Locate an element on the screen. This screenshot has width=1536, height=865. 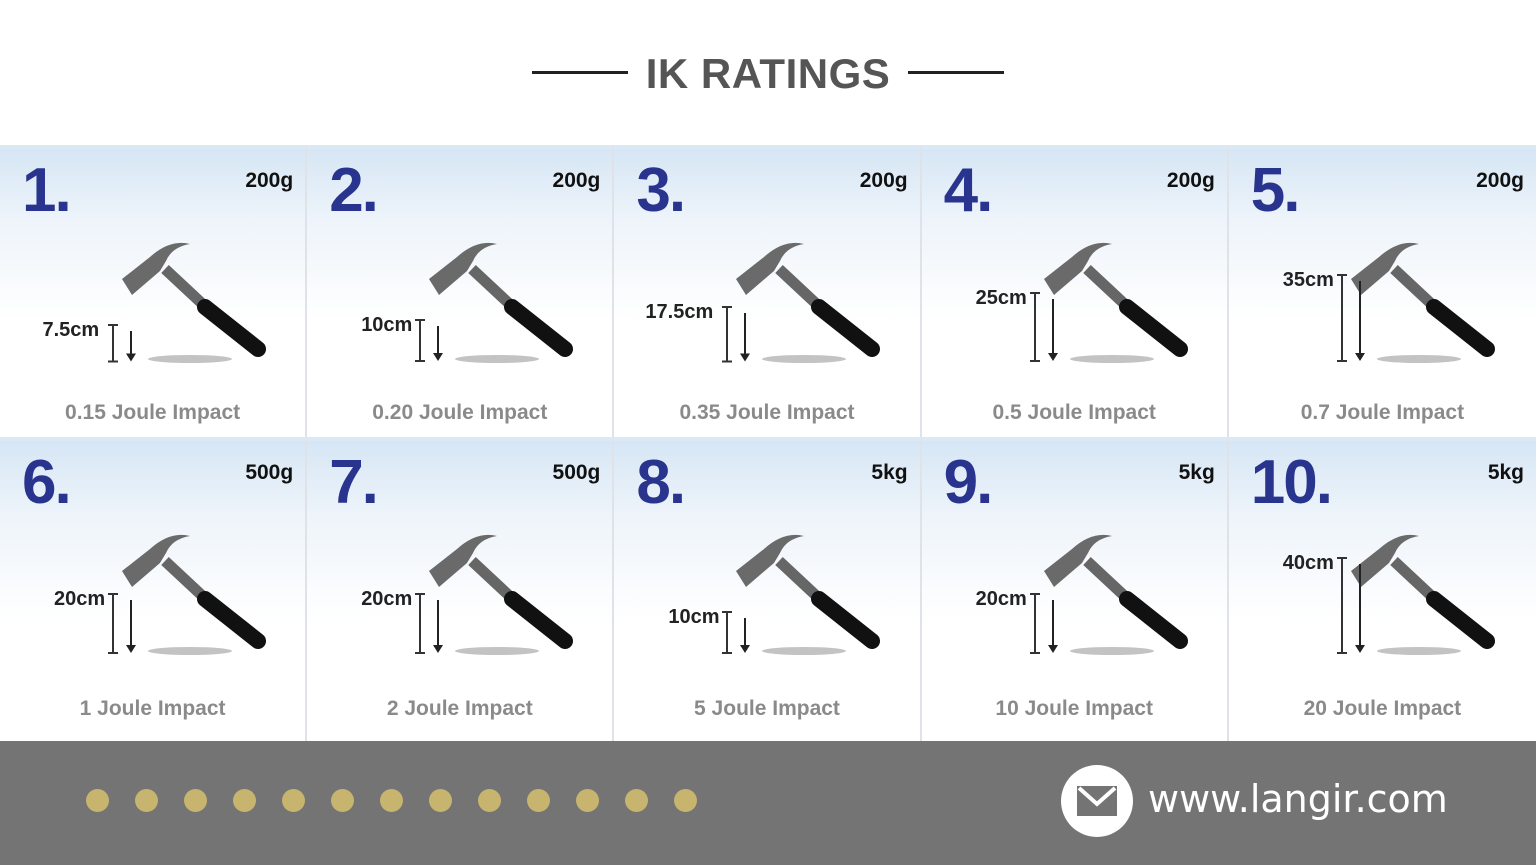
rating-card: 8. 5kg 10cm 5 Joule Impact is located at coordinates (768, 589).